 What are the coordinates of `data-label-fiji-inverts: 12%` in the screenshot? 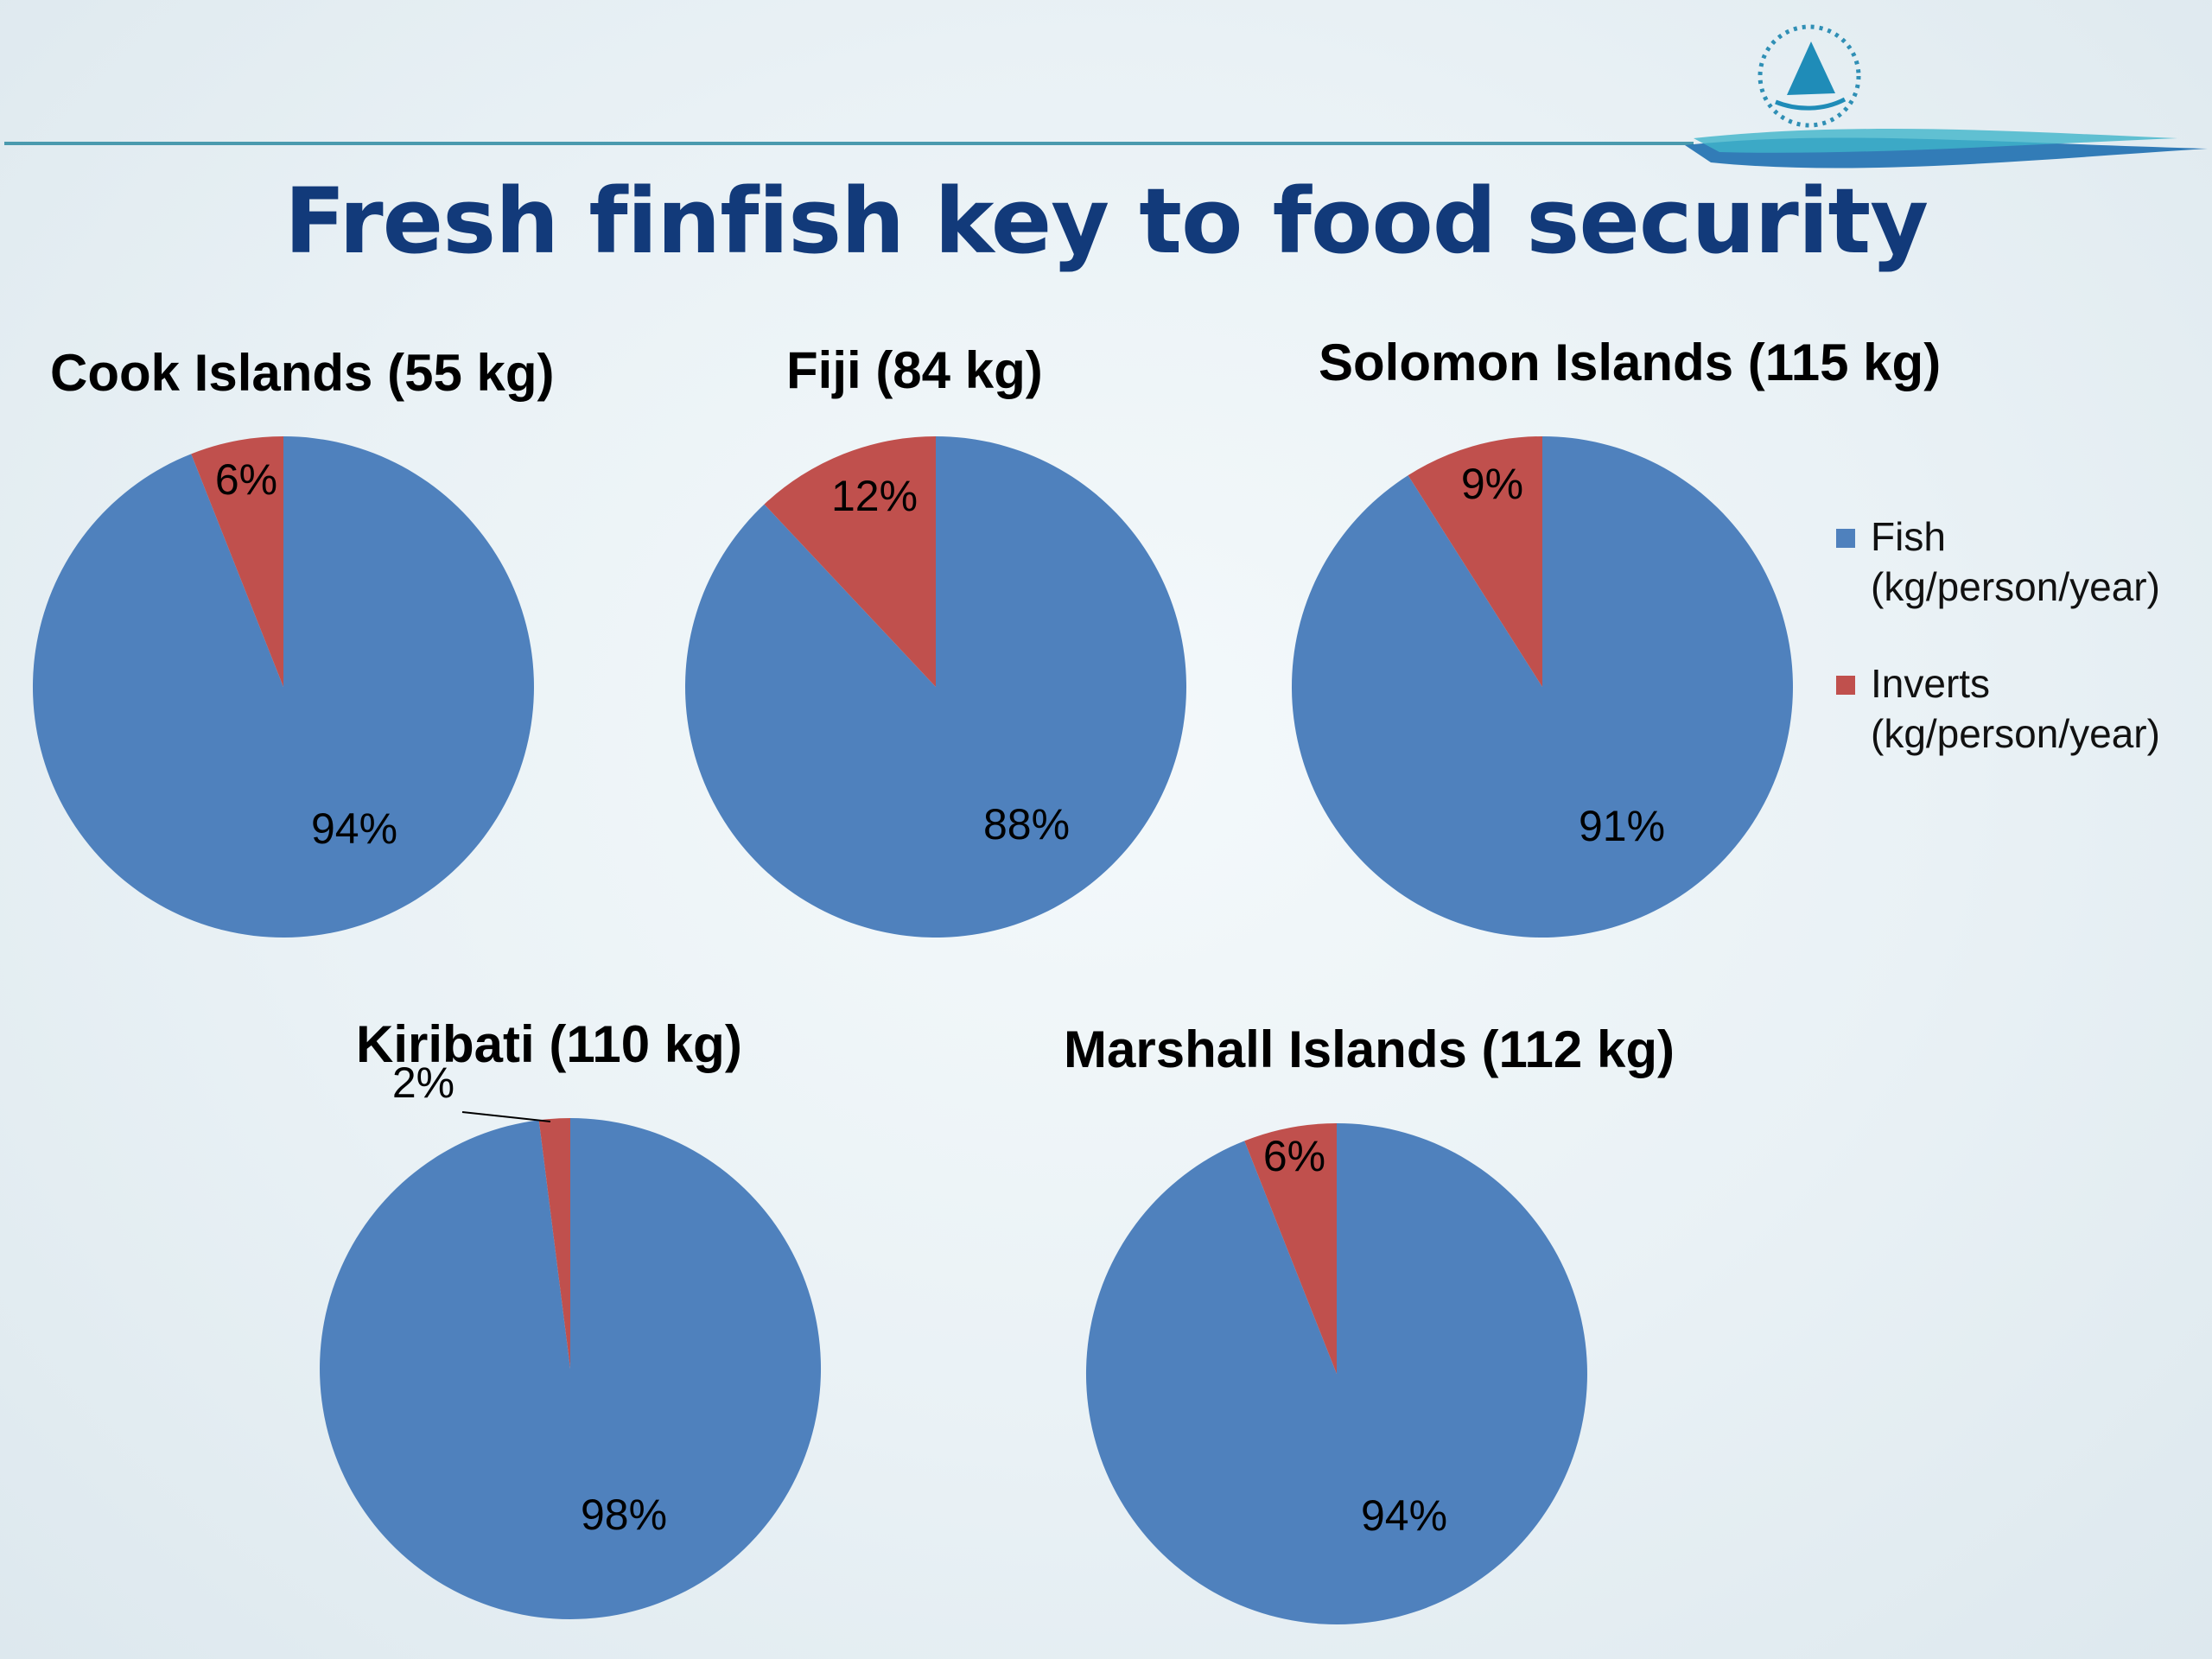 It's located at (874, 496).